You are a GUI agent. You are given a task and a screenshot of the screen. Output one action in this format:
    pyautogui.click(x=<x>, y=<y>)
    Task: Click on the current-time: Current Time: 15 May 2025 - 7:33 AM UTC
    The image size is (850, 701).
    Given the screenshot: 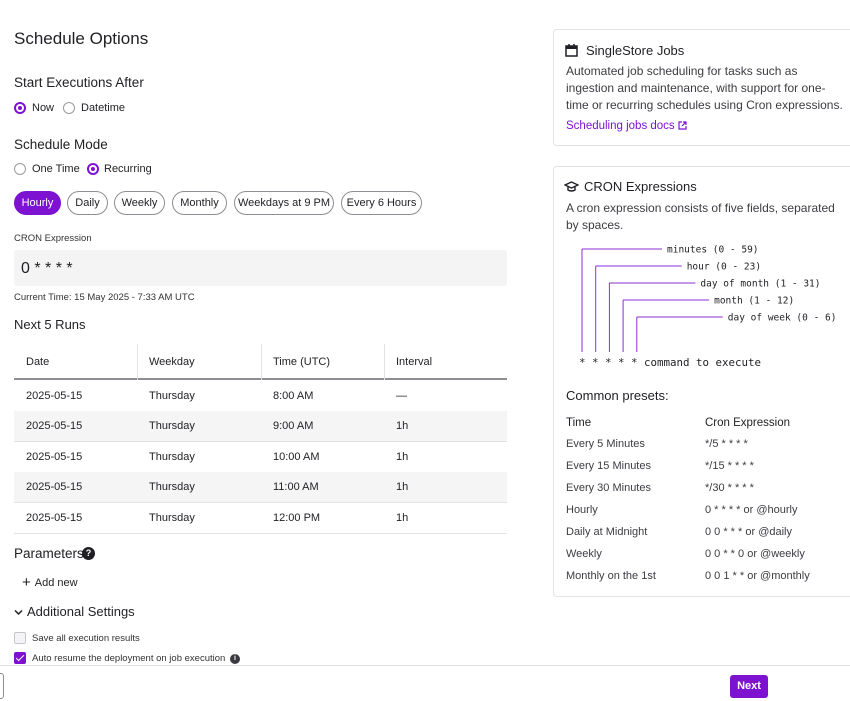 What is the action you would take?
    pyautogui.click(x=104, y=298)
    